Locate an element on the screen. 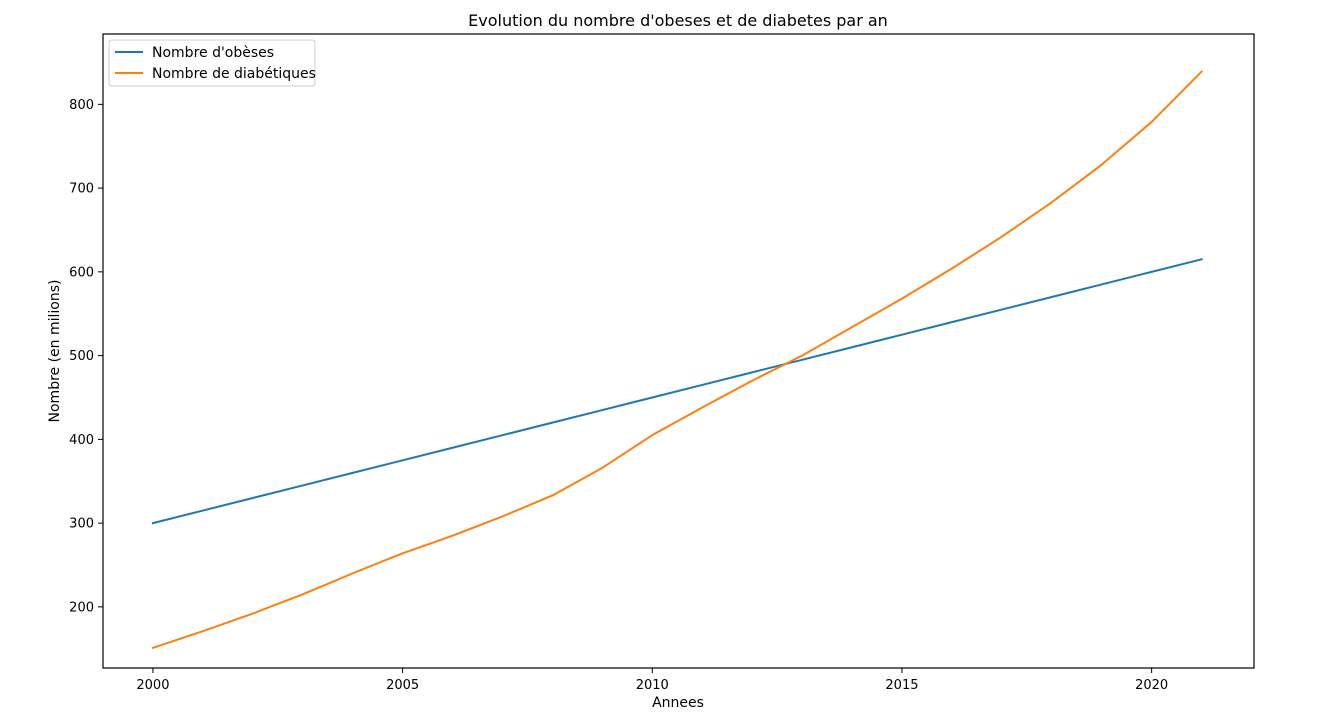  legend: Nombre d'obèses Nombre de diabétiques is located at coordinates (212, 63).